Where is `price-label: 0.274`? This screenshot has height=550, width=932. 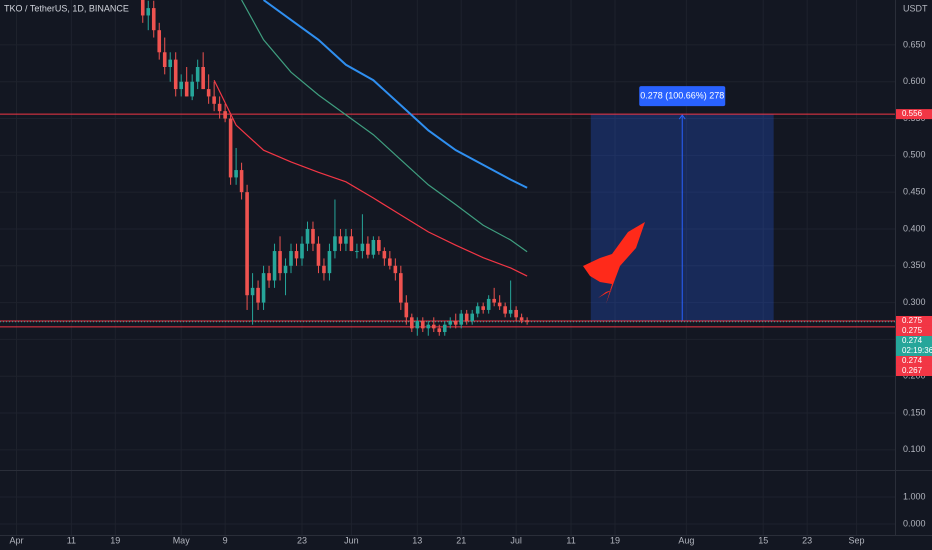 price-label: 0.274 is located at coordinates (912, 360).